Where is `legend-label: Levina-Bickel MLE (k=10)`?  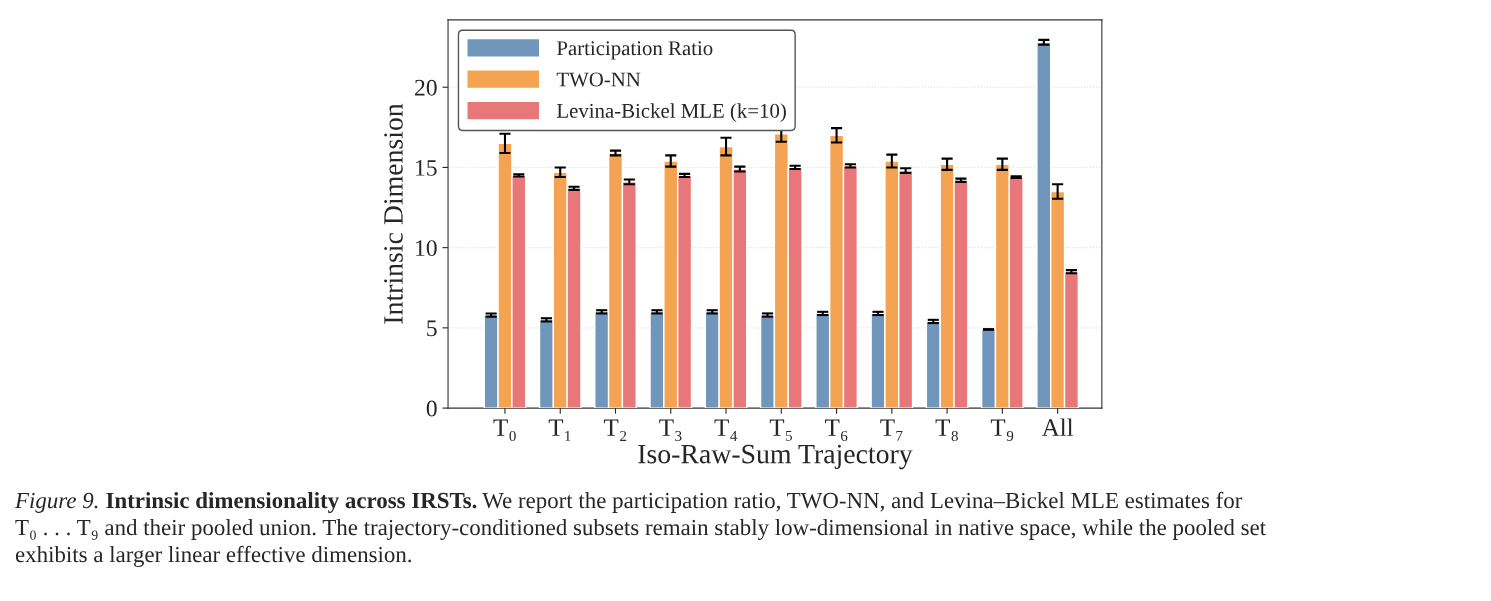 legend-label: Levina-Bickel MLE (k=10) is located at coordinates (671, 113).